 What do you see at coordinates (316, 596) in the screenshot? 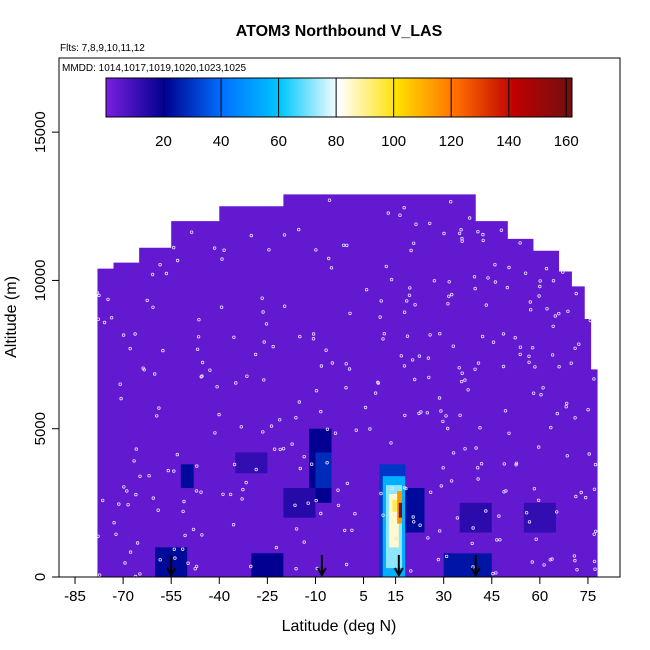
I see `x-tick-label: -10` at bounding box center [316, 596].